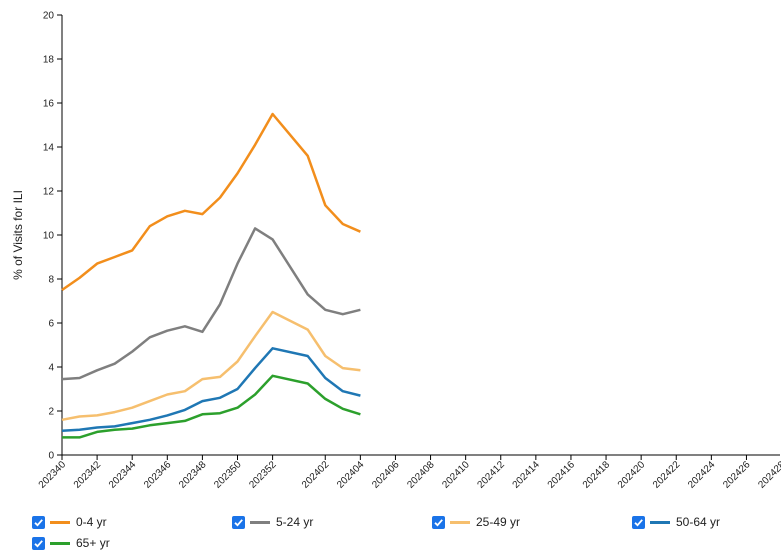  Describe the element at coordinates (91, 522) in the screenshot. I see `legend-label: 0-4 yr` at that location.